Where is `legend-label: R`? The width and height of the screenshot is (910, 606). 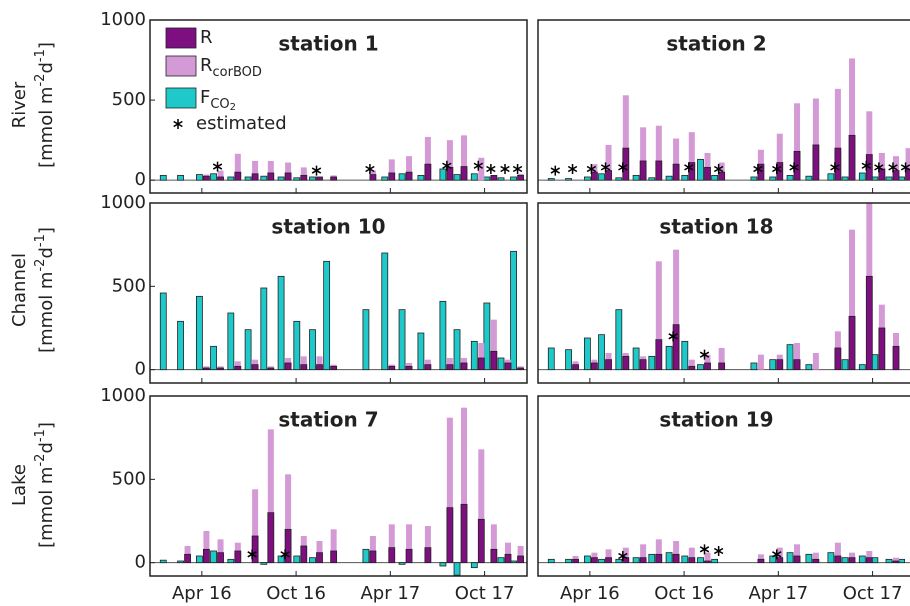 legend-label: R is located at coordinates (206, 37).